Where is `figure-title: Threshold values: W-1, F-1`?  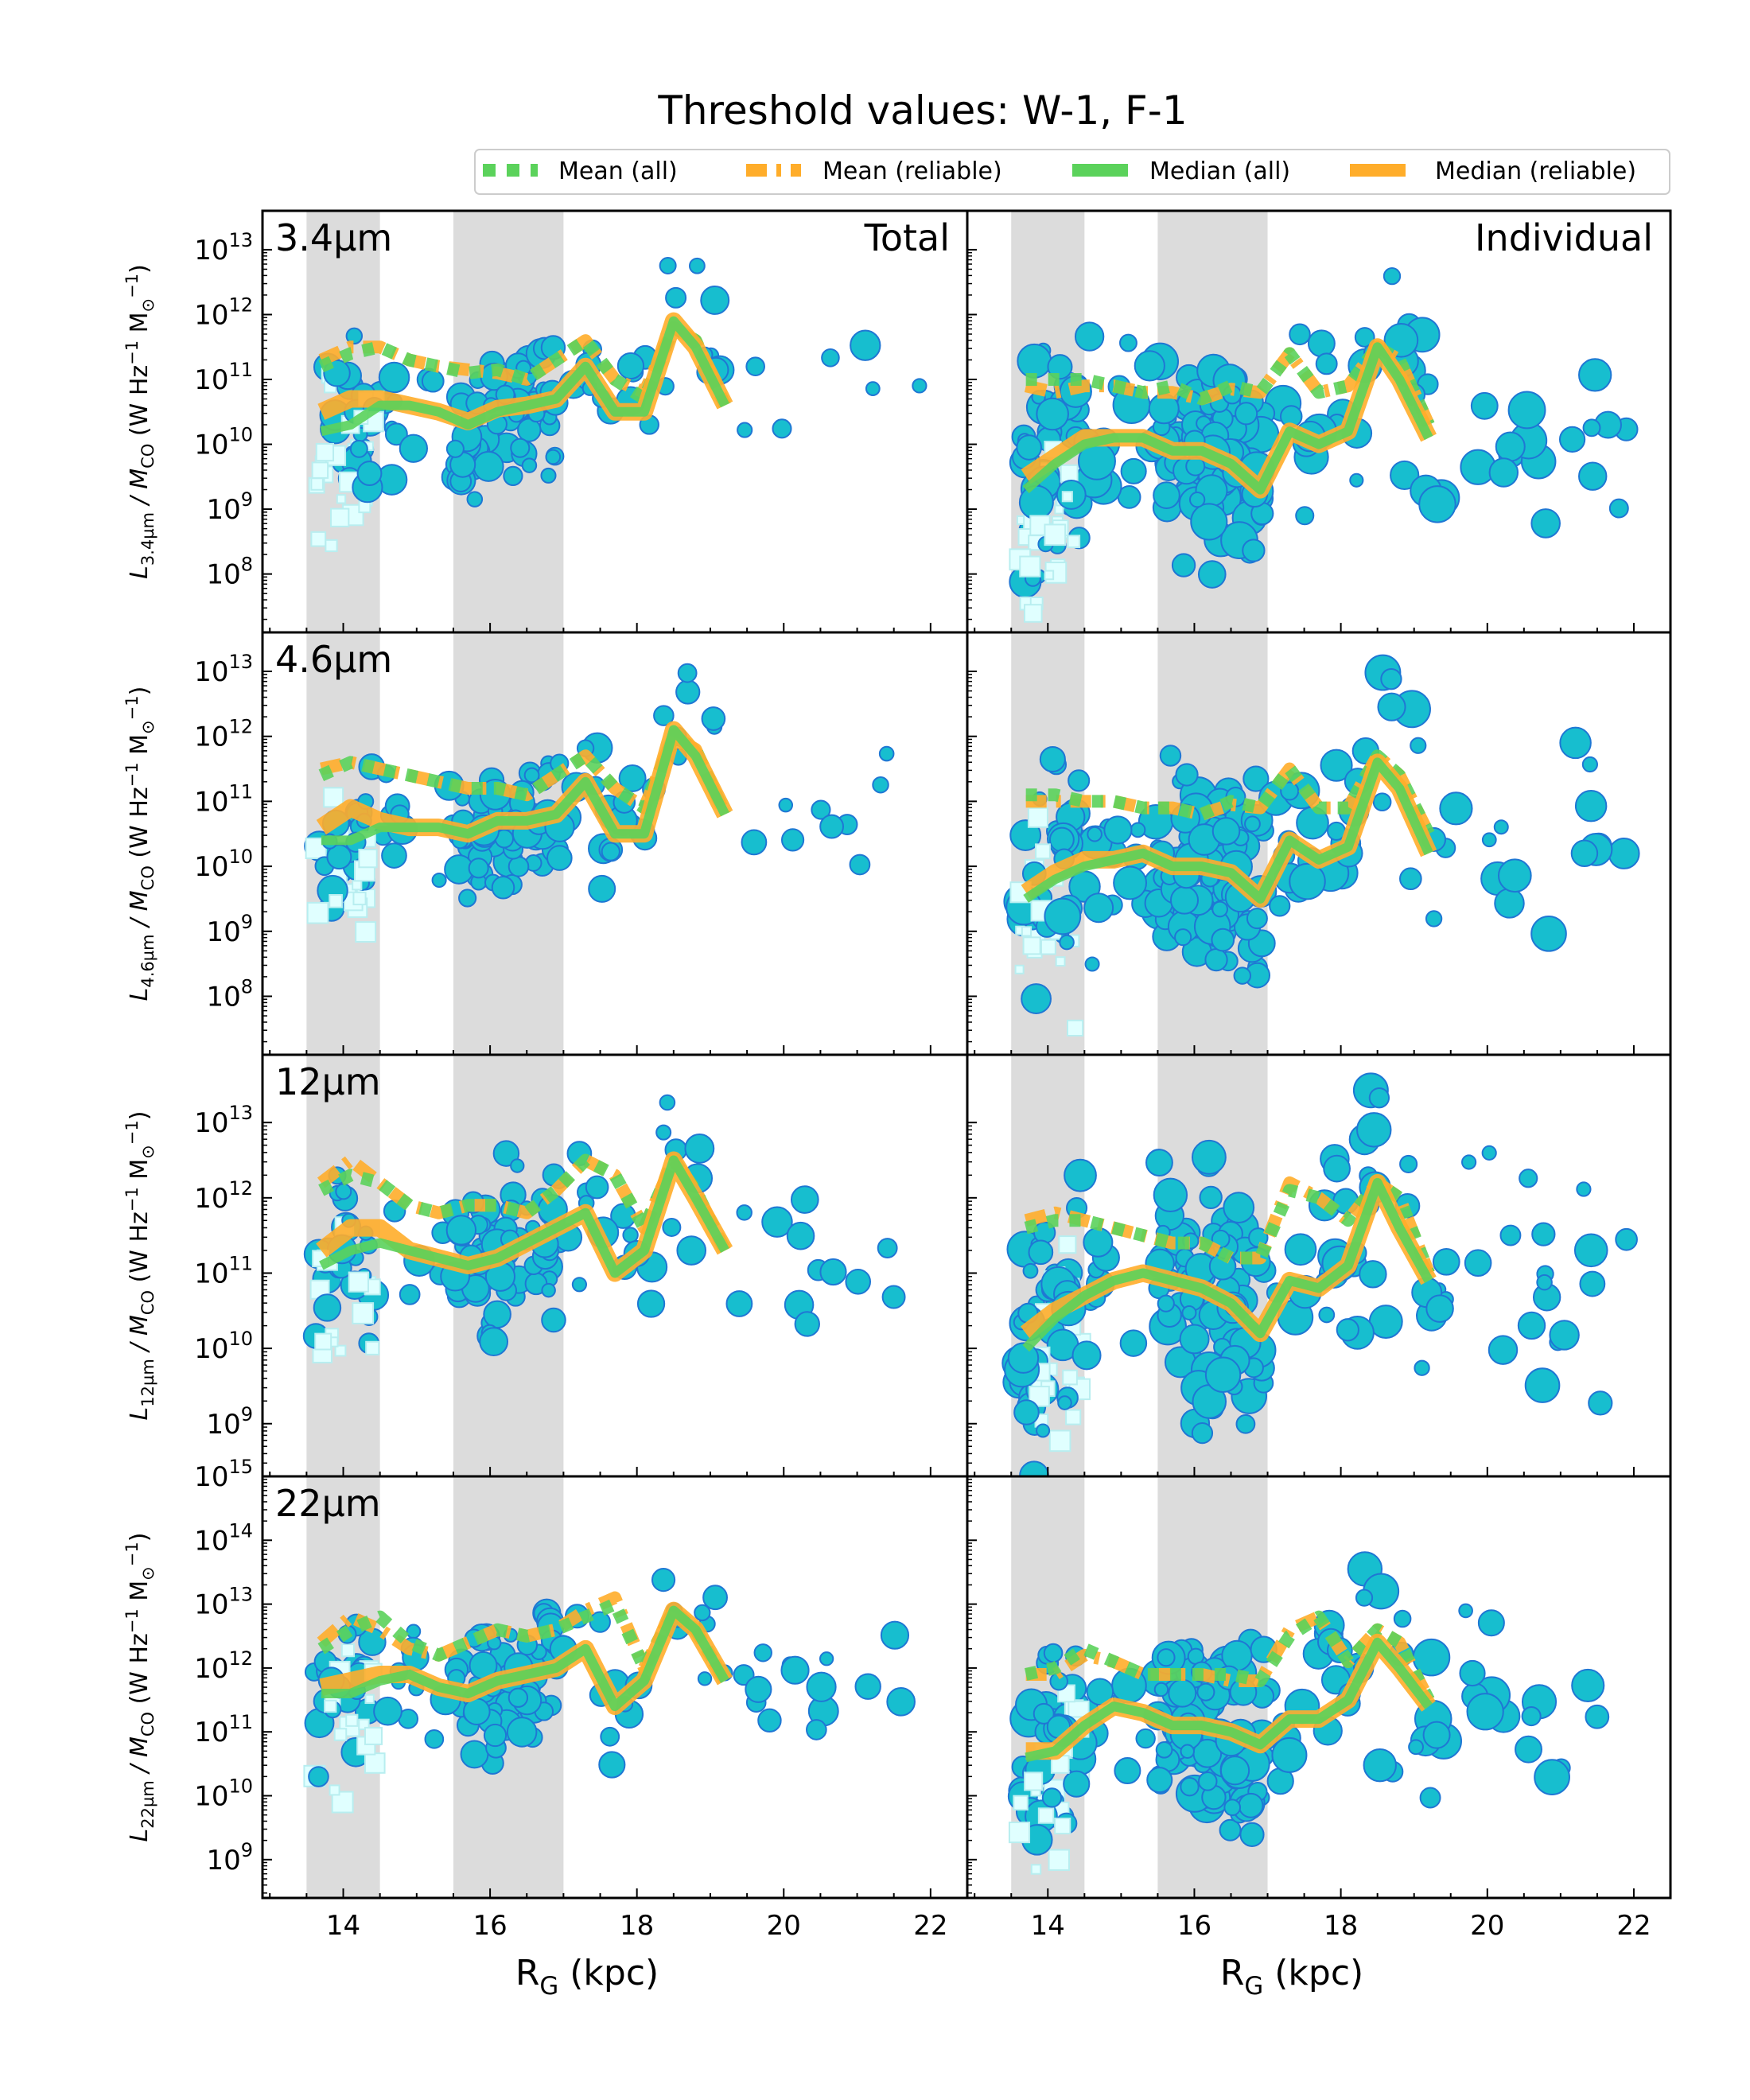
figure-title: Threshold values: W-1, F-1 is located at coordinates (922, 111).